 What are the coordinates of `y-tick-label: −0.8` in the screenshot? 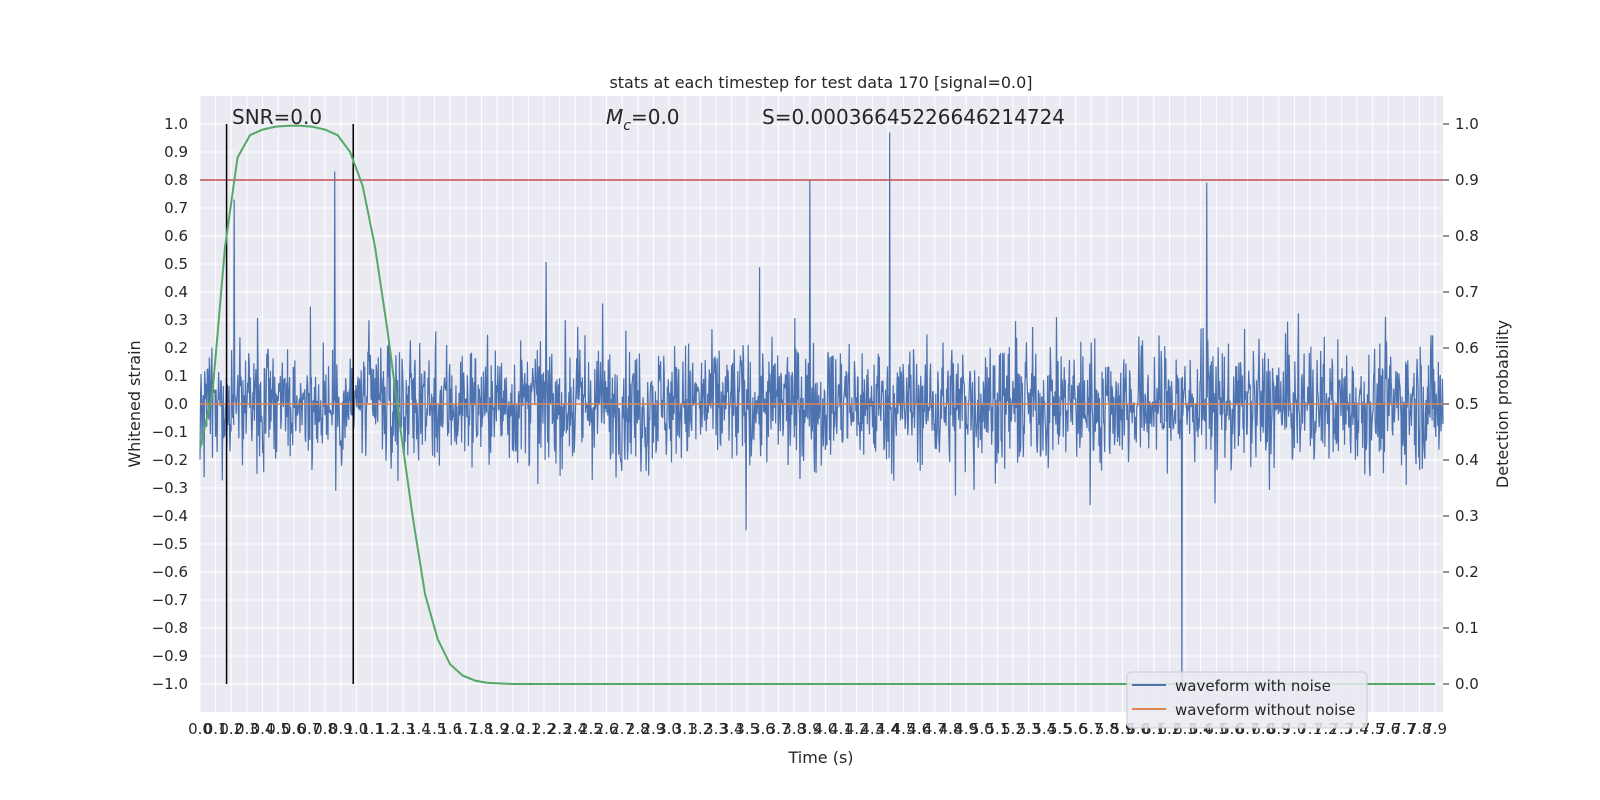 It's located at (170, 628).